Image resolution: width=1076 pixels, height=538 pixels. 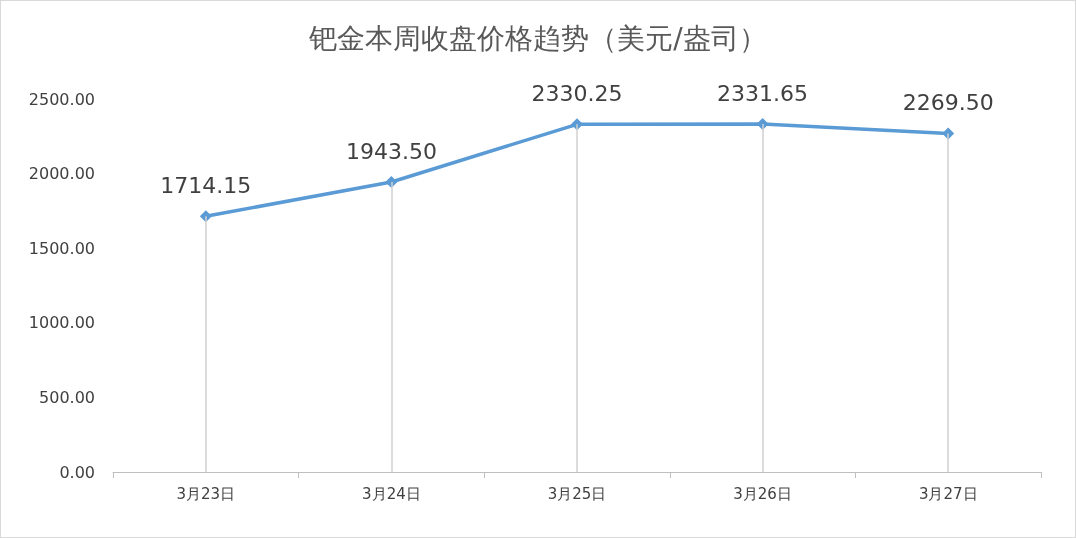 What do you see at coordinates (67, 397) in the screenshot?
I see `y-tick-label: 500.00` at bounding box center [67, 397].